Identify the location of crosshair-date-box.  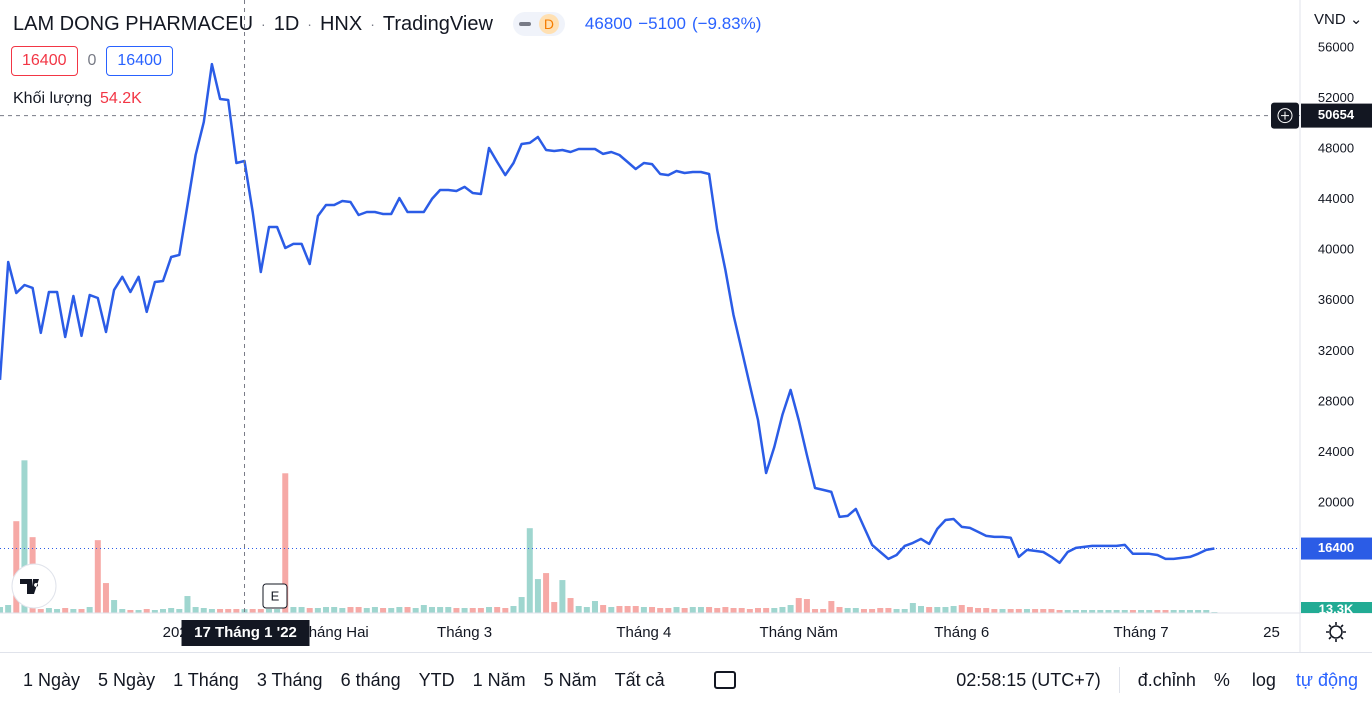
(245, 633).